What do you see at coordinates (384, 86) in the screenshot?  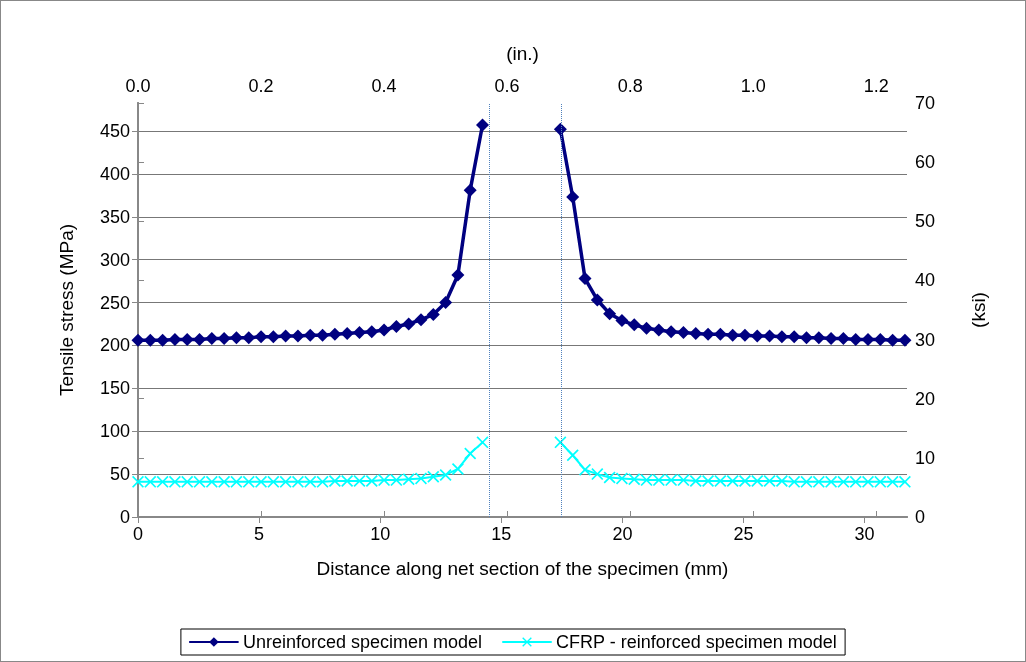 I see `x2-tick-label: 0.4` at bounding box center [384, 86].